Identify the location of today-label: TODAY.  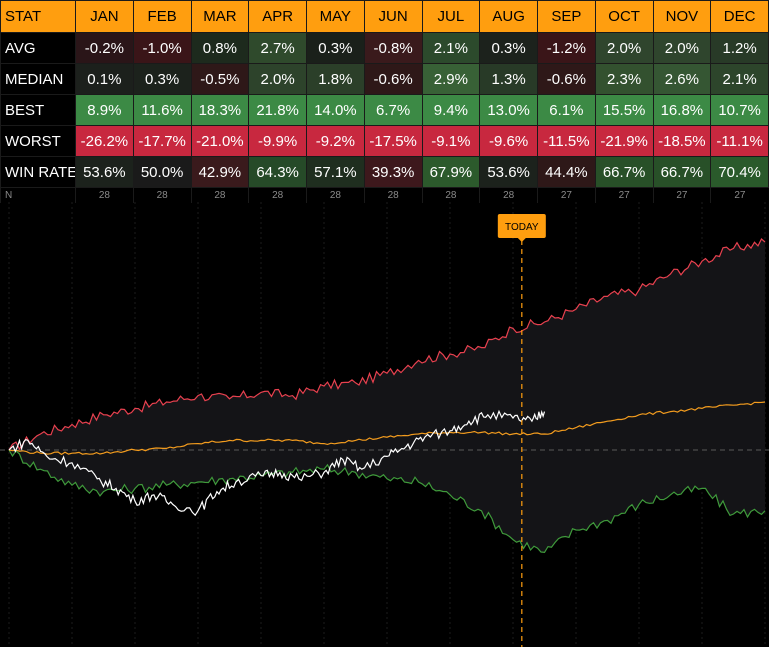
(522, 227).